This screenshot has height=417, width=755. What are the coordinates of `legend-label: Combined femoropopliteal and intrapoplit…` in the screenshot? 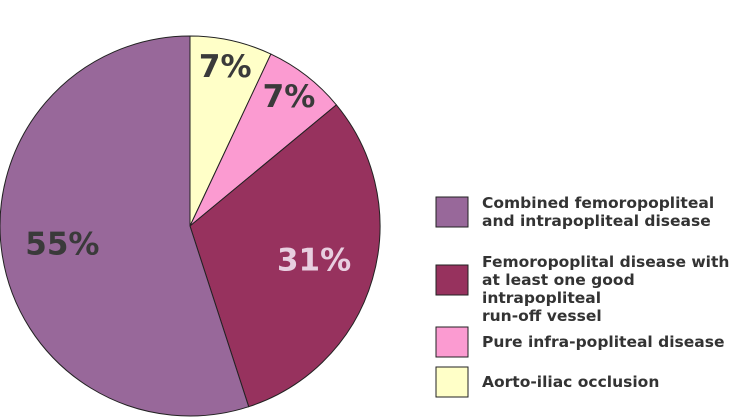 It's located at (598, 212).